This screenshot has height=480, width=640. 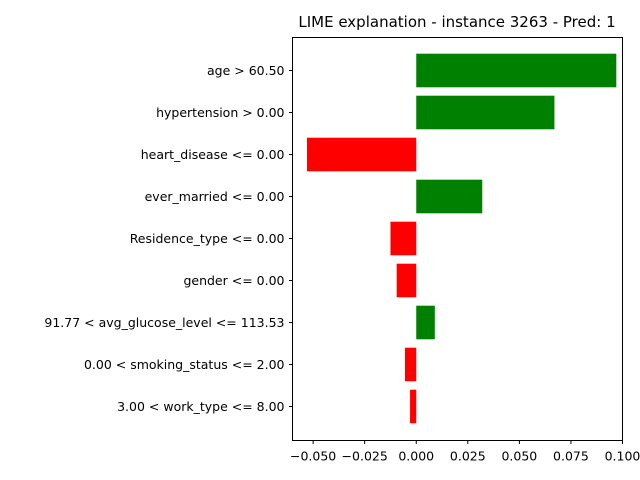 I want to click on y-tick-label: age > 60.50, so click(x=246, y=70).